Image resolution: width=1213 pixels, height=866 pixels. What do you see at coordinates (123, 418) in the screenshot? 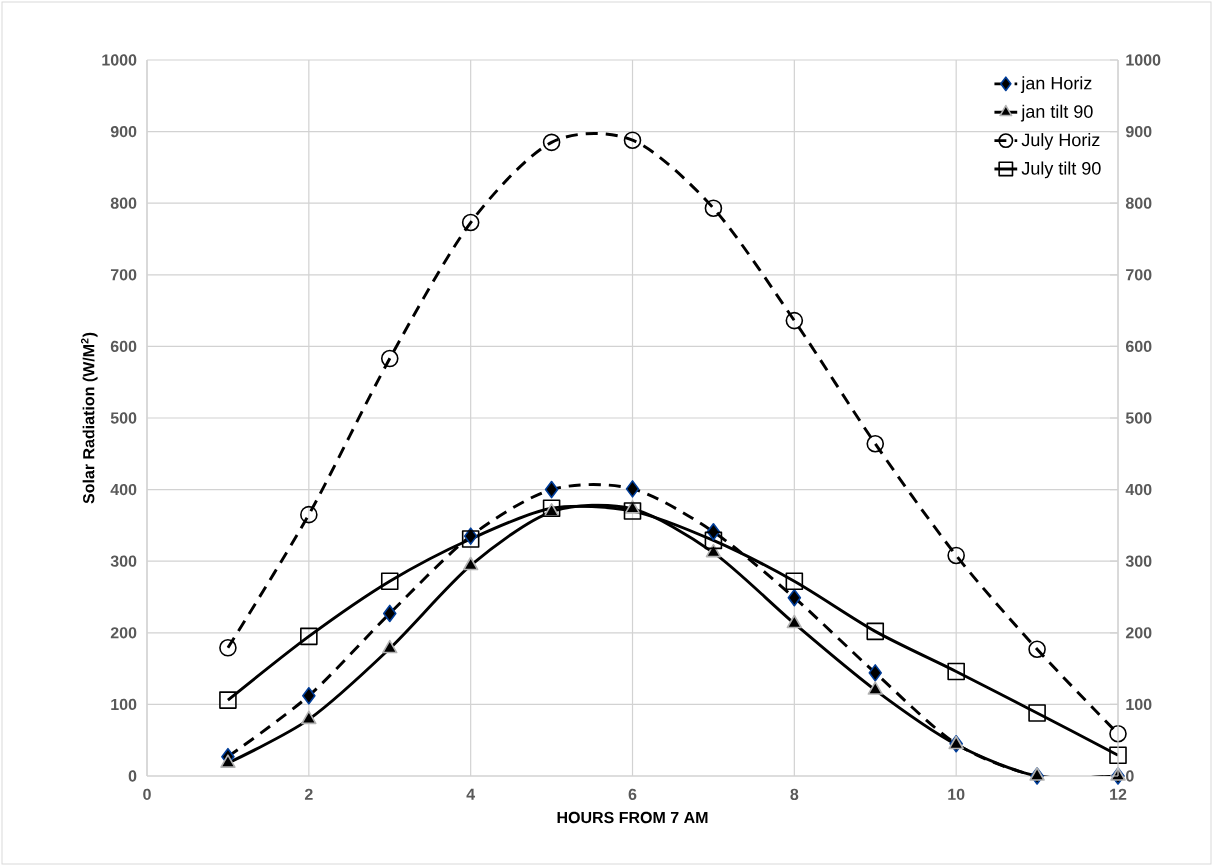
I see `y-tick-label: 500` at bounding box center [123, 418].